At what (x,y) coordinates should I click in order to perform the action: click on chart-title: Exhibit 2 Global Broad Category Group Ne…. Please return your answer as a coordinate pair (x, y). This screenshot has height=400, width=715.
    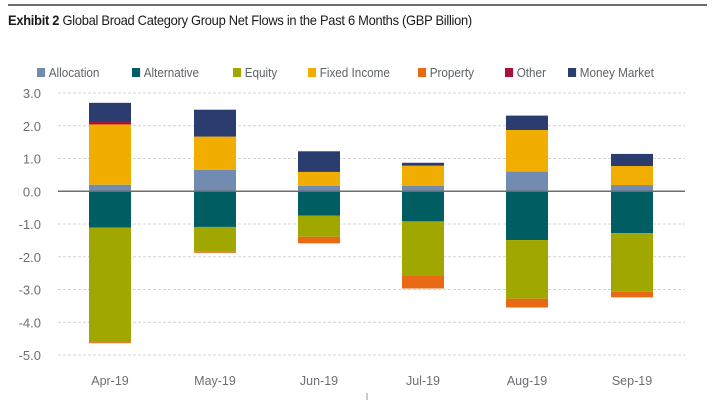
    Looking at the image, I should click on (240, 20).